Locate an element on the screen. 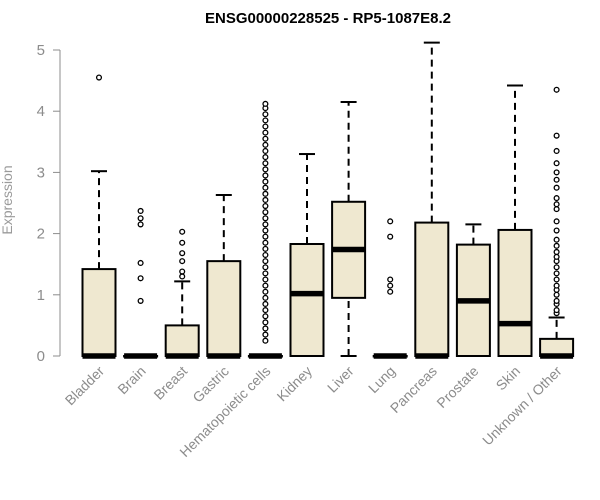  chart-title: ENSG00000228525 - RP5-1087E8.2 is located at coordinates (328, 18).